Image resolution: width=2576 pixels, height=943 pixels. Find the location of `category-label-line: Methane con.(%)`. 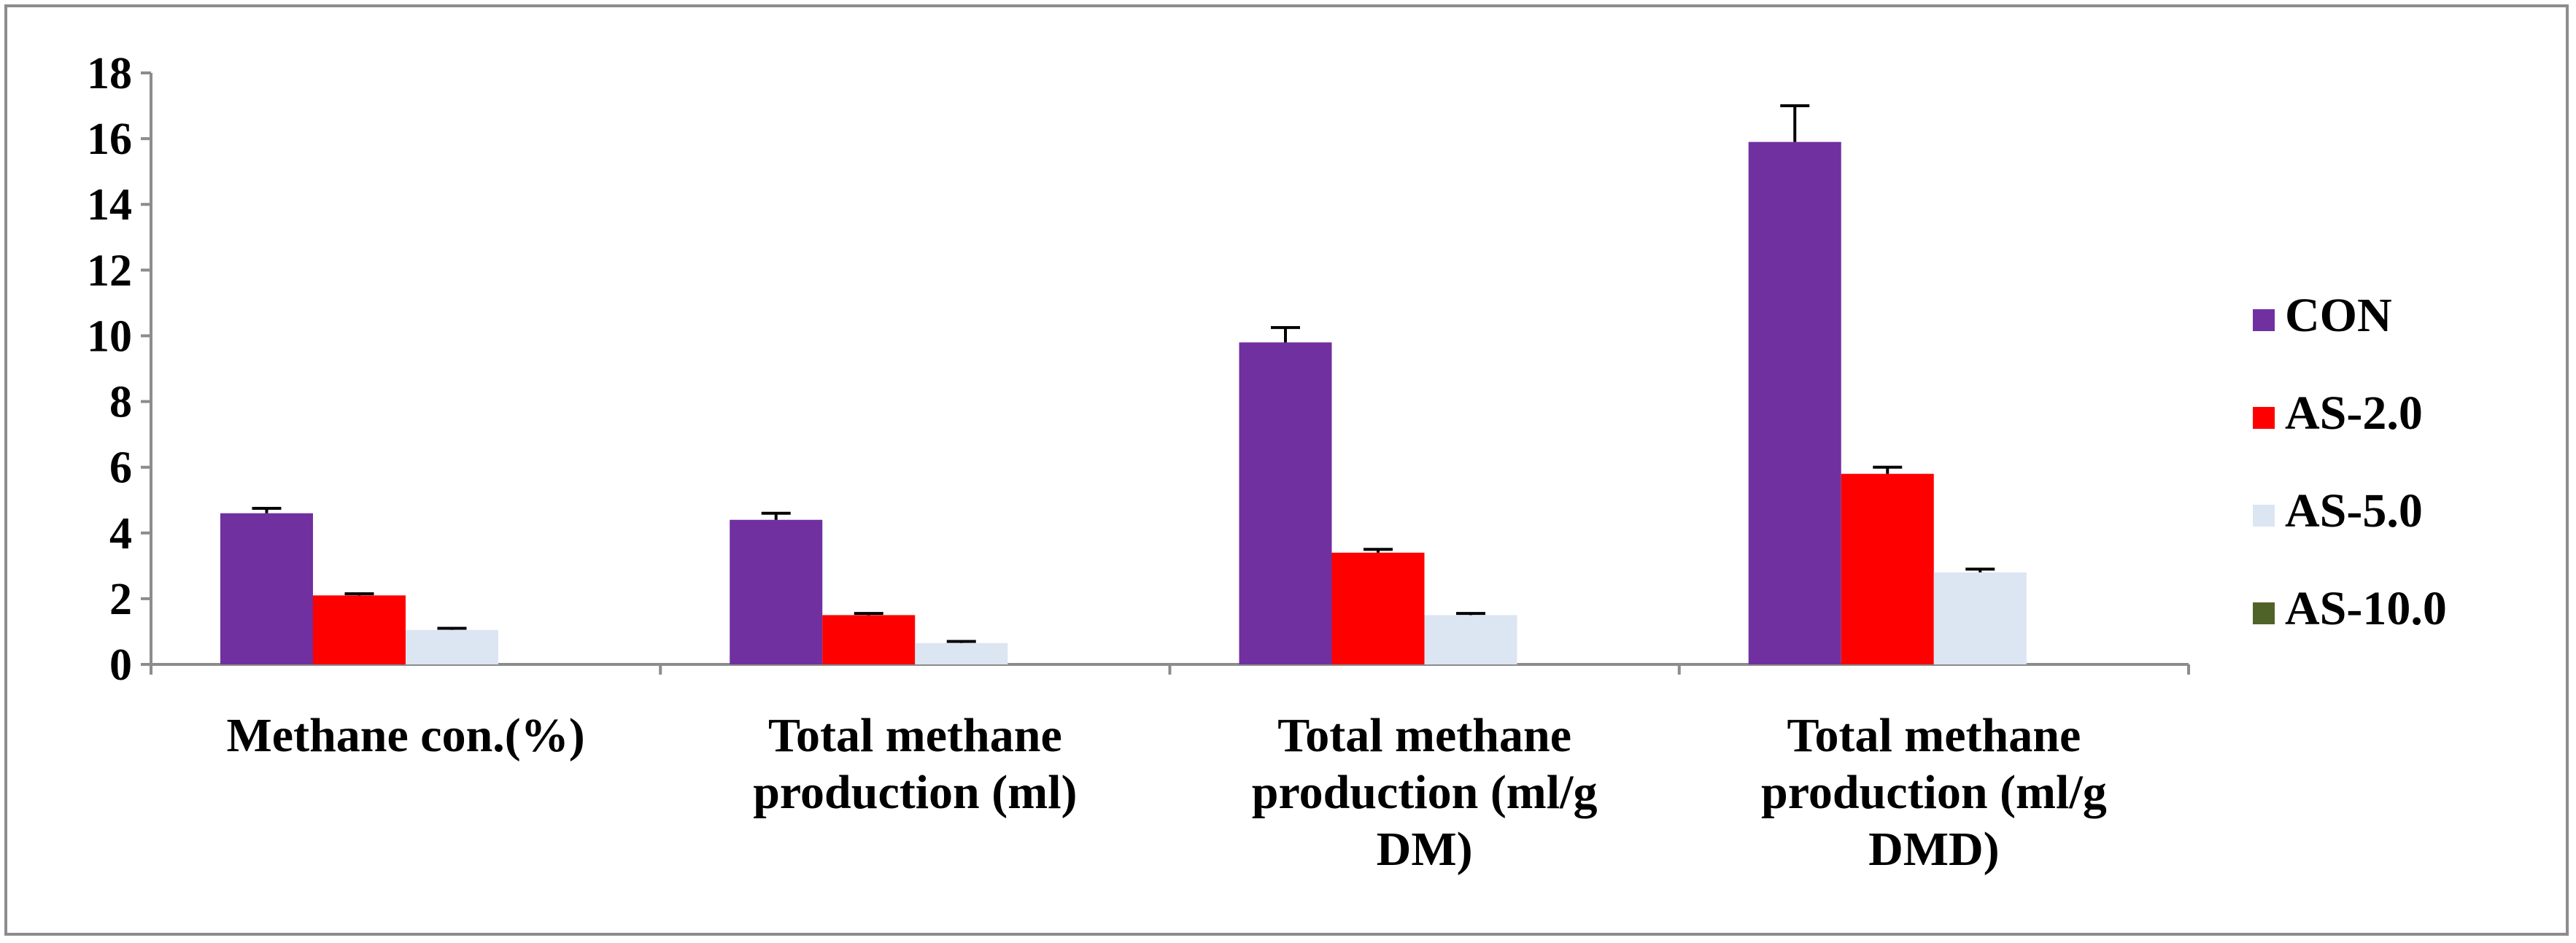

category-label-line: Methane con.(%) is located at coordinates (406, 735).